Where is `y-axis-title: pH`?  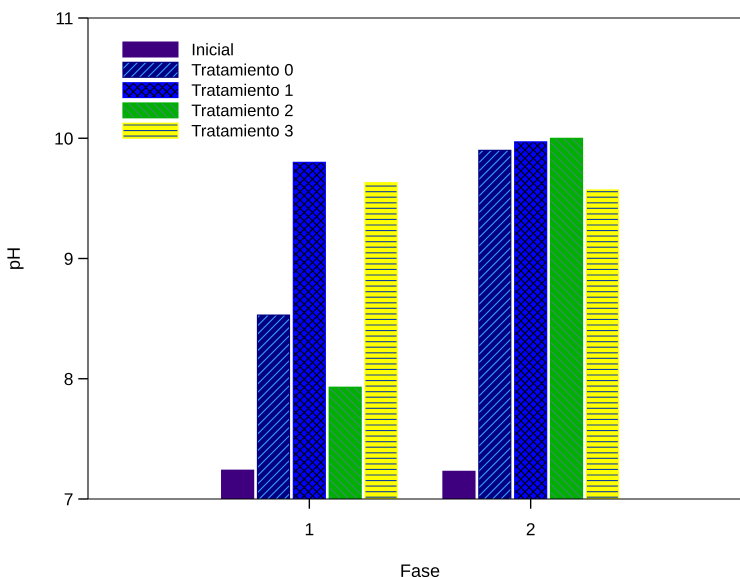 y-axis-title: pH is located at coordinates (15, 258).